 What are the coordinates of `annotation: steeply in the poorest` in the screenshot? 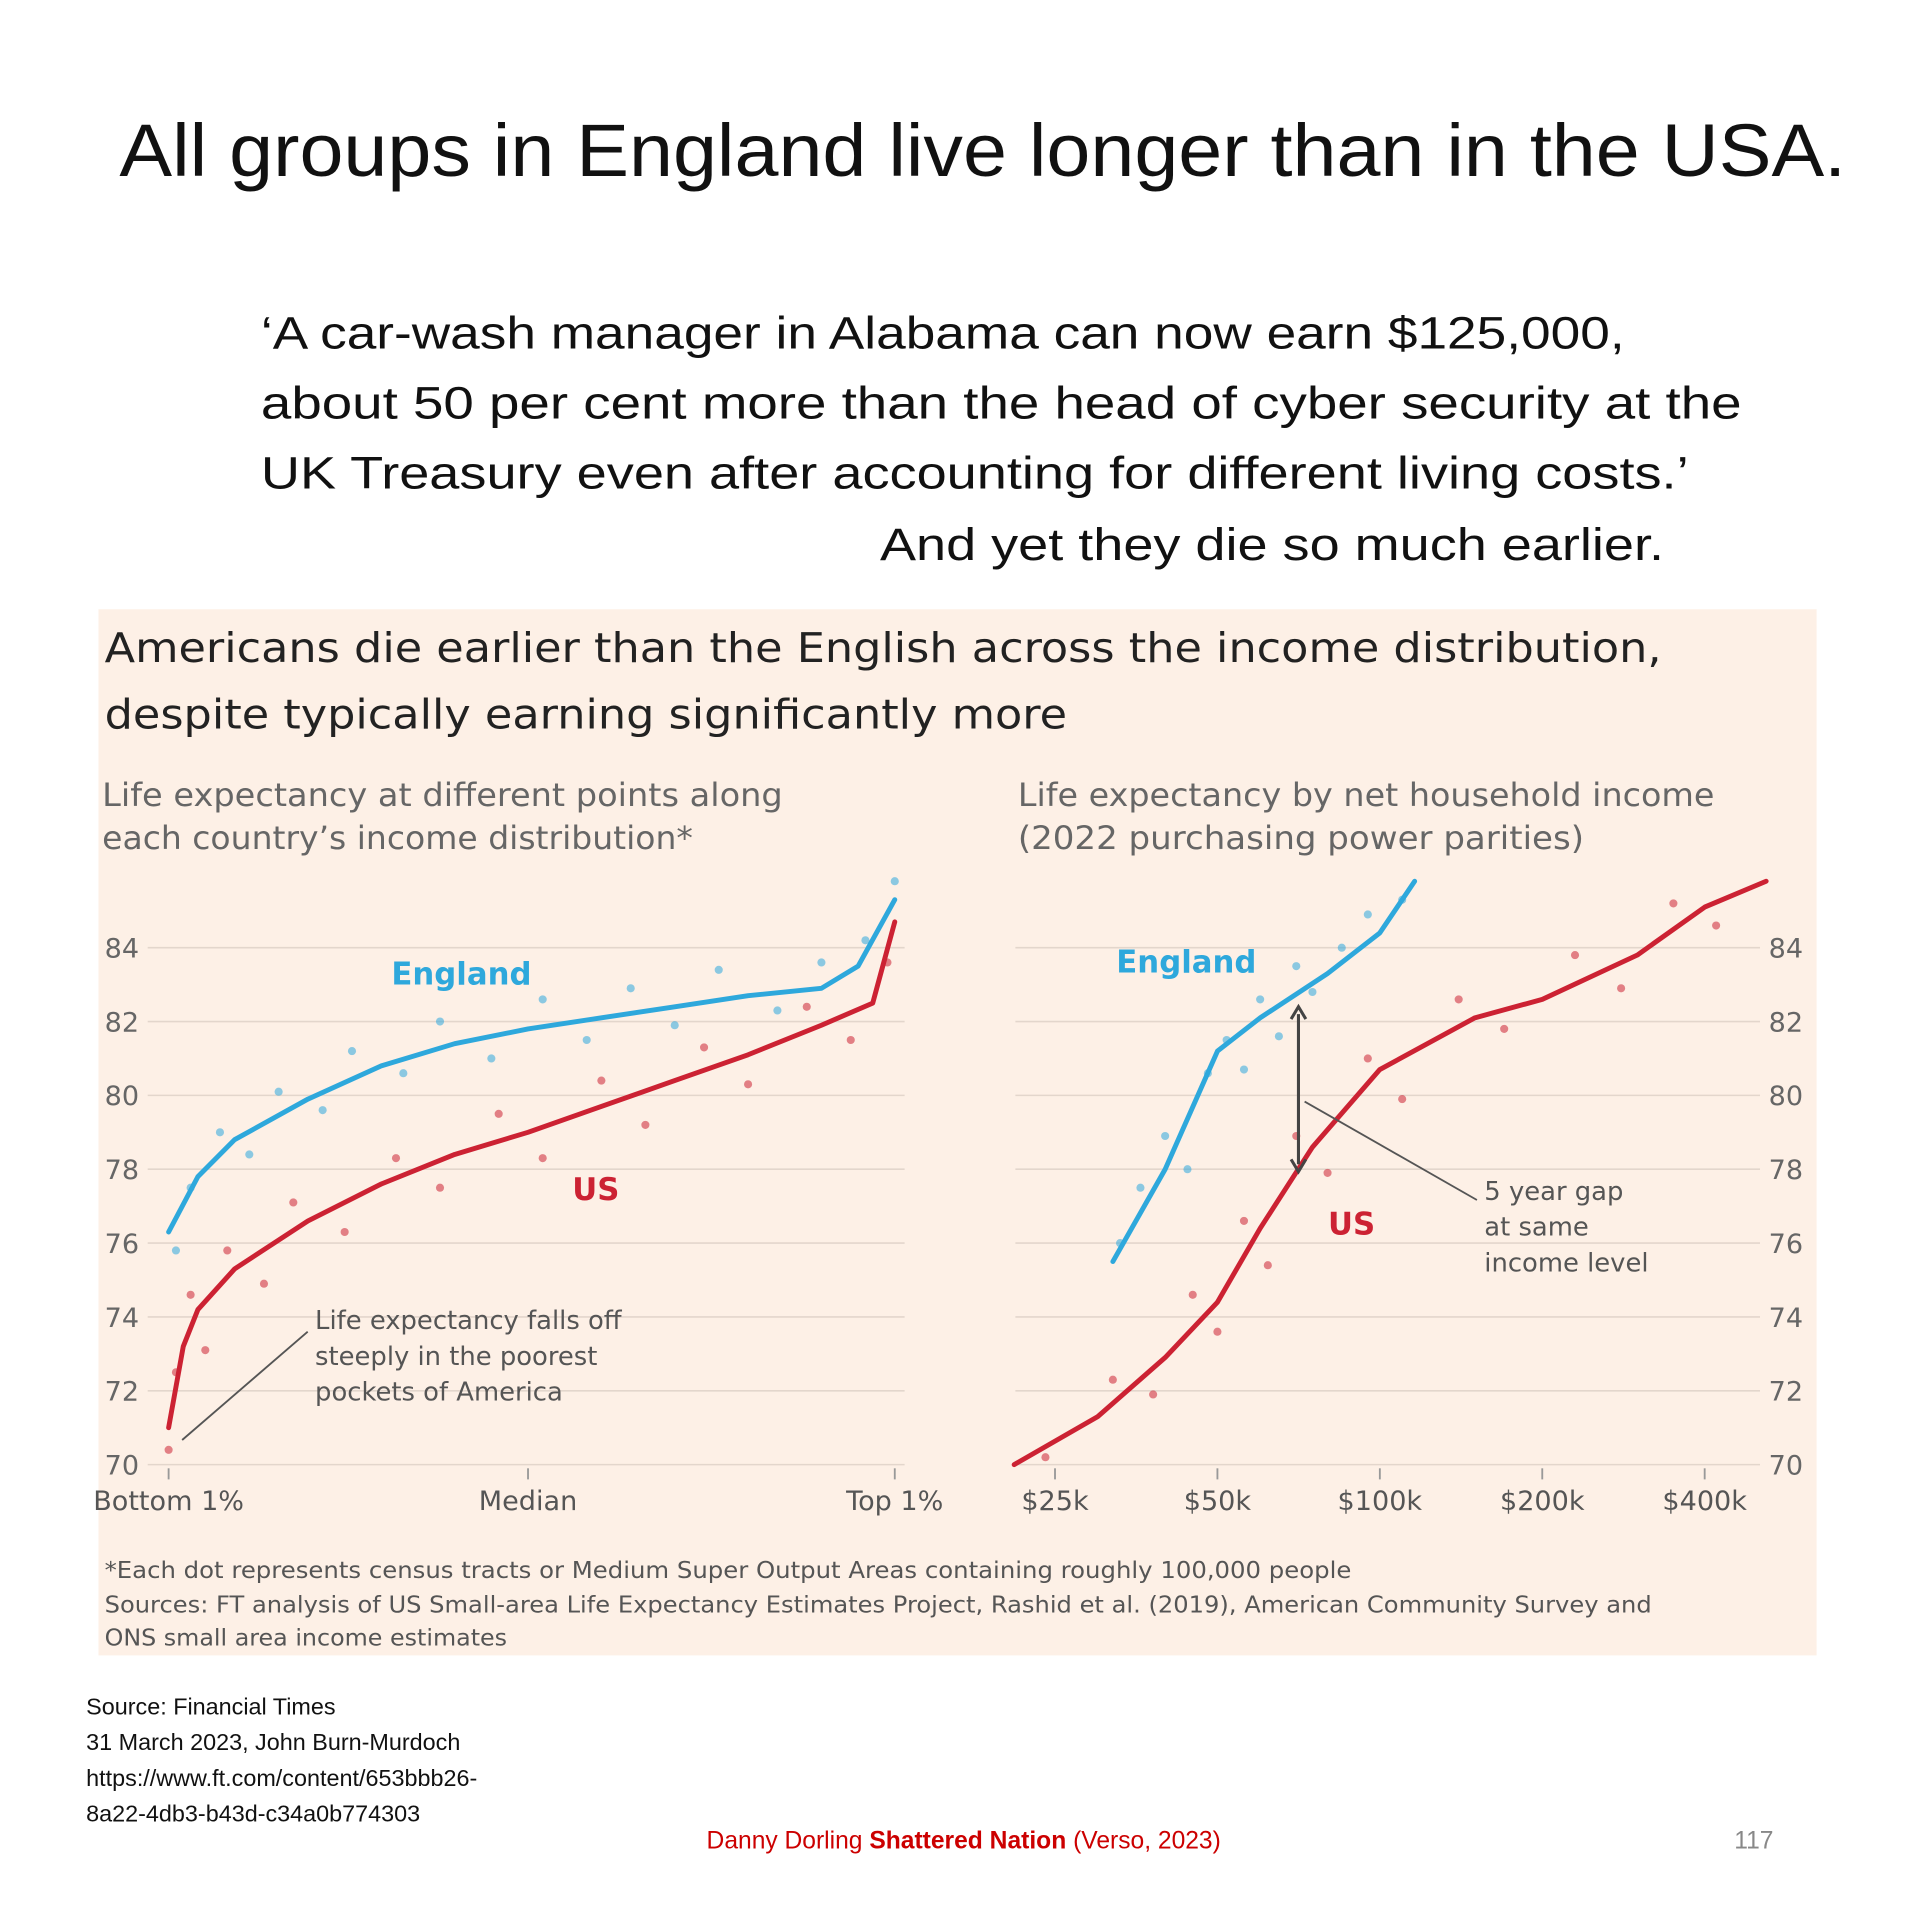 It's located at (456, 1357).